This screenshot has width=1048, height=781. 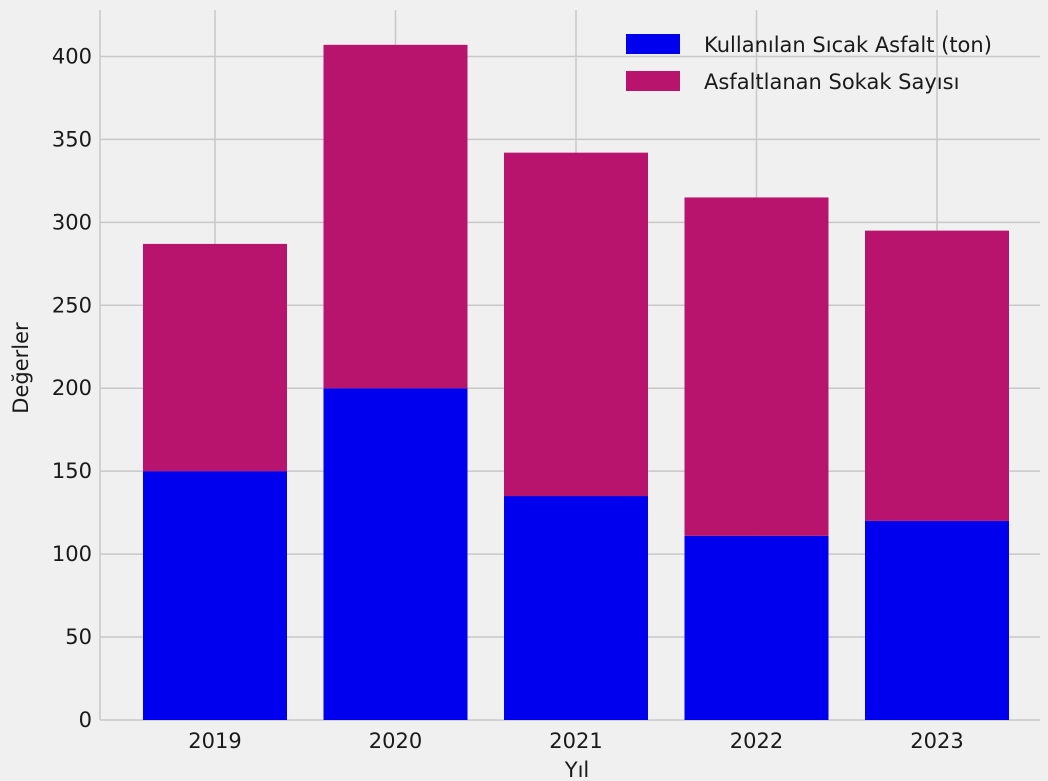 What do you see at coordinates (72, 305) in the screenshot?
I see `y-tick-label: 250` at bounding box center [72, 305].